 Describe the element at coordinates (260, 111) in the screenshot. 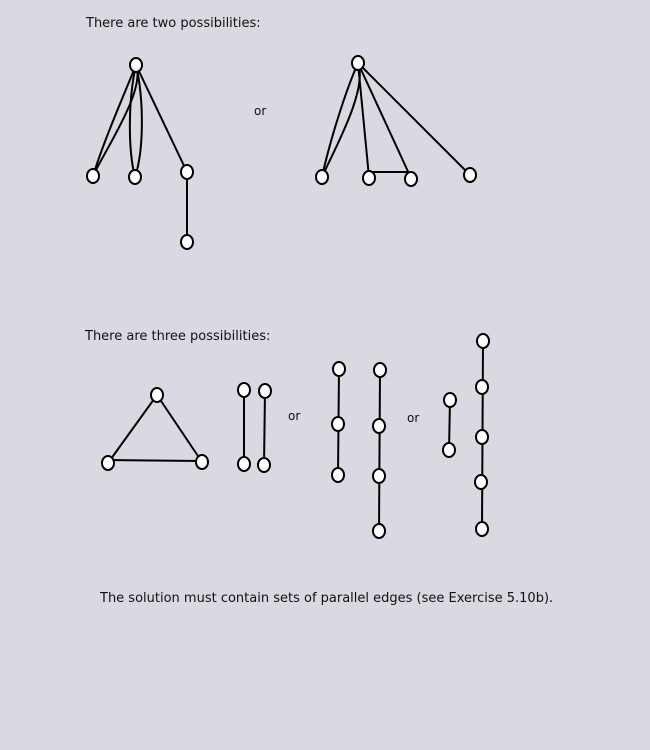

I see `or-label-1: or` at that location.